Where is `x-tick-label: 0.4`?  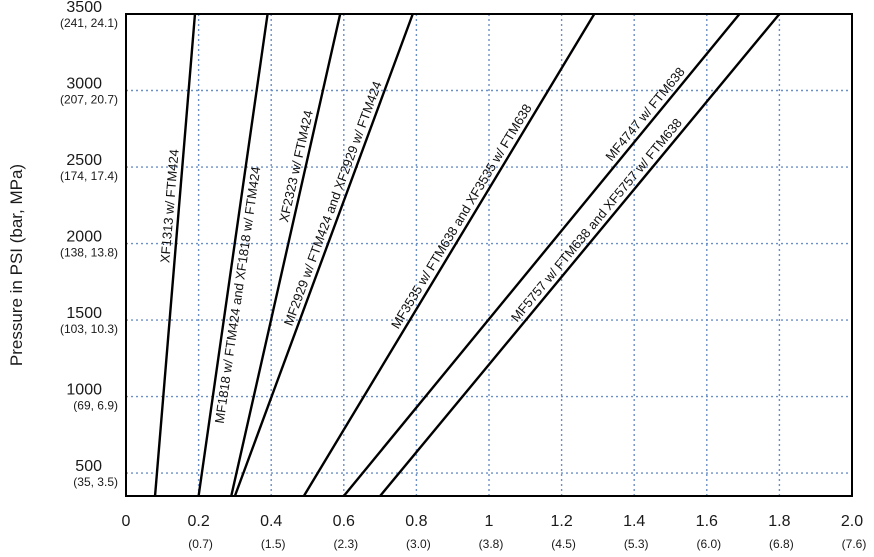 x-tick-label: 0.4 is located at coordinates (271, 521).